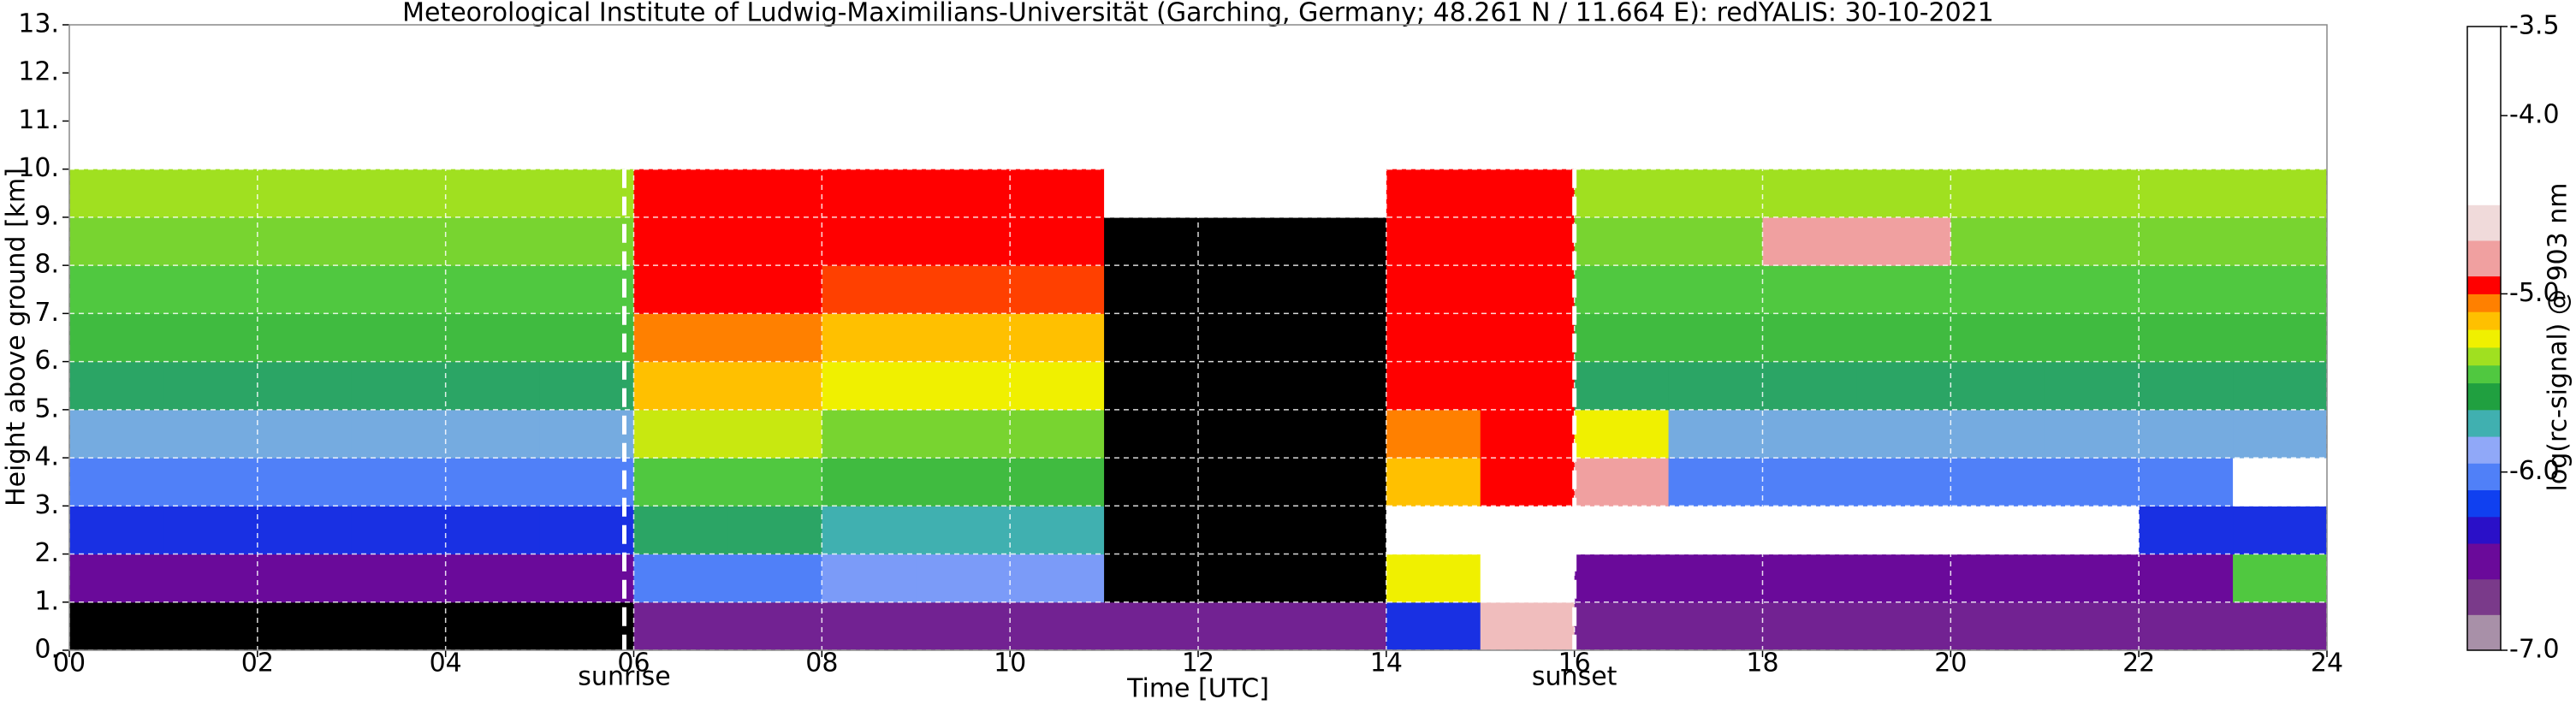 This screenshot has width=2576, height=705. What do you see at coordinates (1574, 677) in the screenshot?
I see `annotation-label: sunset` at bounding box center [1574, 677].